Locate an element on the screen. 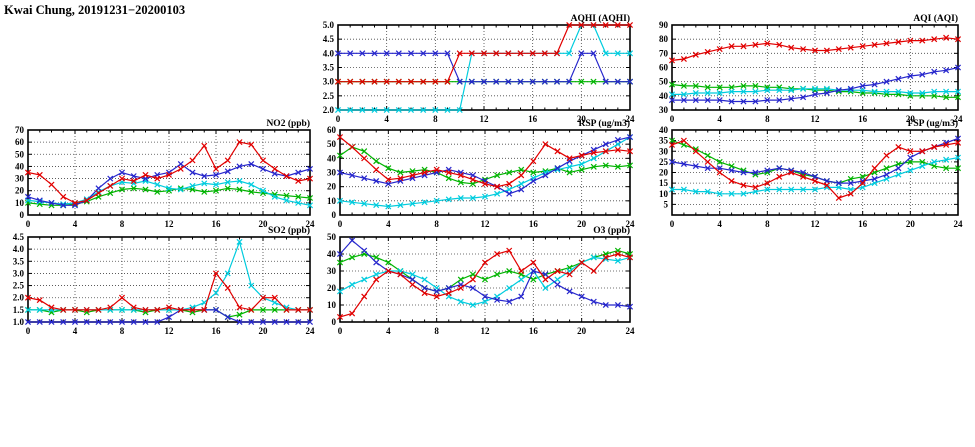 The height and width of the screenshot is (447, 975). chart-fsp: 5 10 15 20 25 30 35 40 0 4 8 12 16 20 24 FSP (ug/m3) is located at coordinates (804, 174).